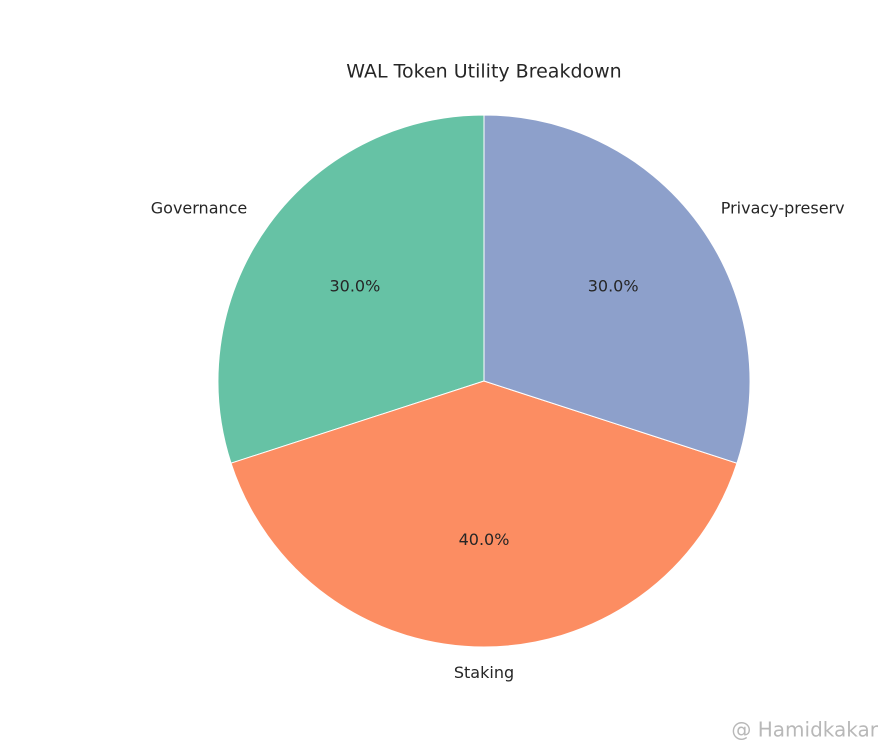 Image resolution: width=889 pixels, height=756 pixels. Describe the element at coordinates (804, 730) in the screenshot. I see `watermark: @ Hamidkakar` at that location.